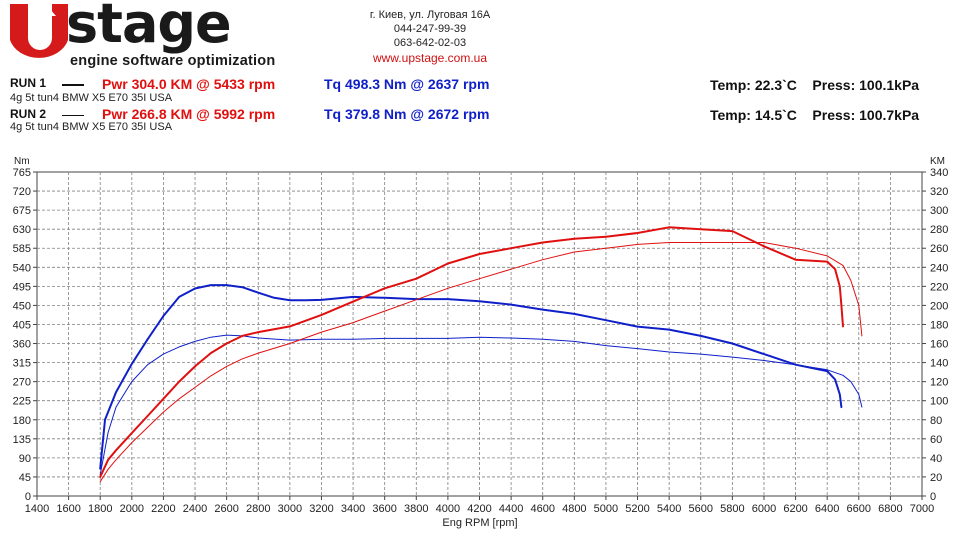 The height and width of the screenshot is (540, 960). Describe the element at coordinates (68, 509) in the screenshot. I see `x-tick-label: 1600` at that location.